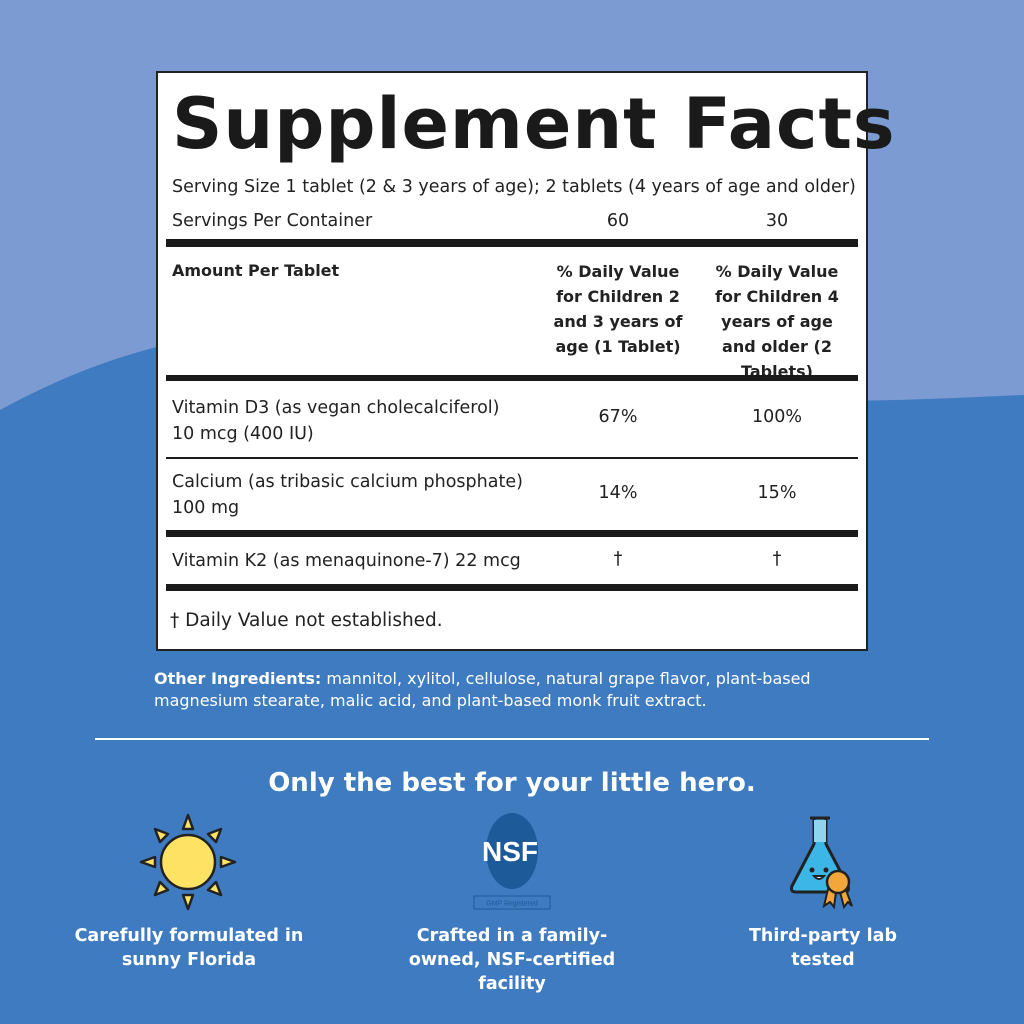  Describe the element at coordinates (534, 124) in the screenshot. I see `facts-title: Supplement Facts` at that location.